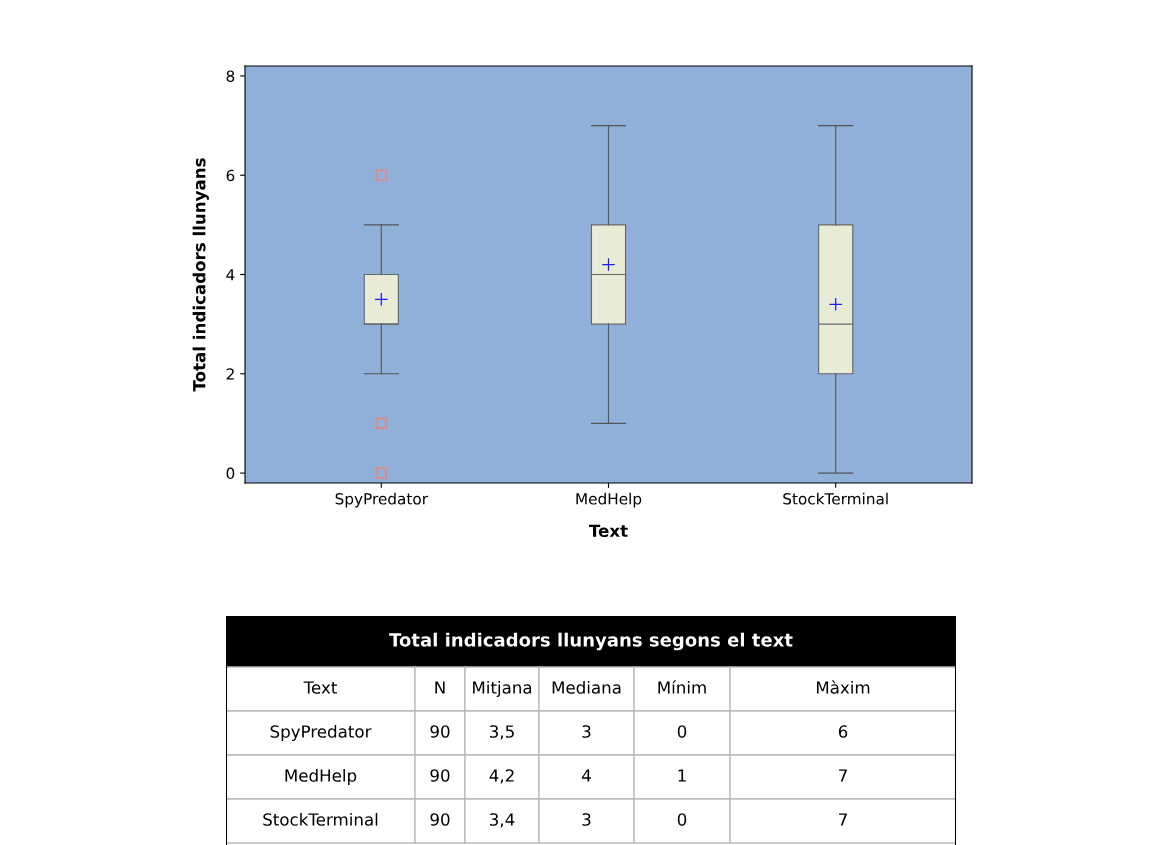 The height and width of the screenshot is (845, 1161). I want to click on category-label: SpyPredator, so click(321, 733).